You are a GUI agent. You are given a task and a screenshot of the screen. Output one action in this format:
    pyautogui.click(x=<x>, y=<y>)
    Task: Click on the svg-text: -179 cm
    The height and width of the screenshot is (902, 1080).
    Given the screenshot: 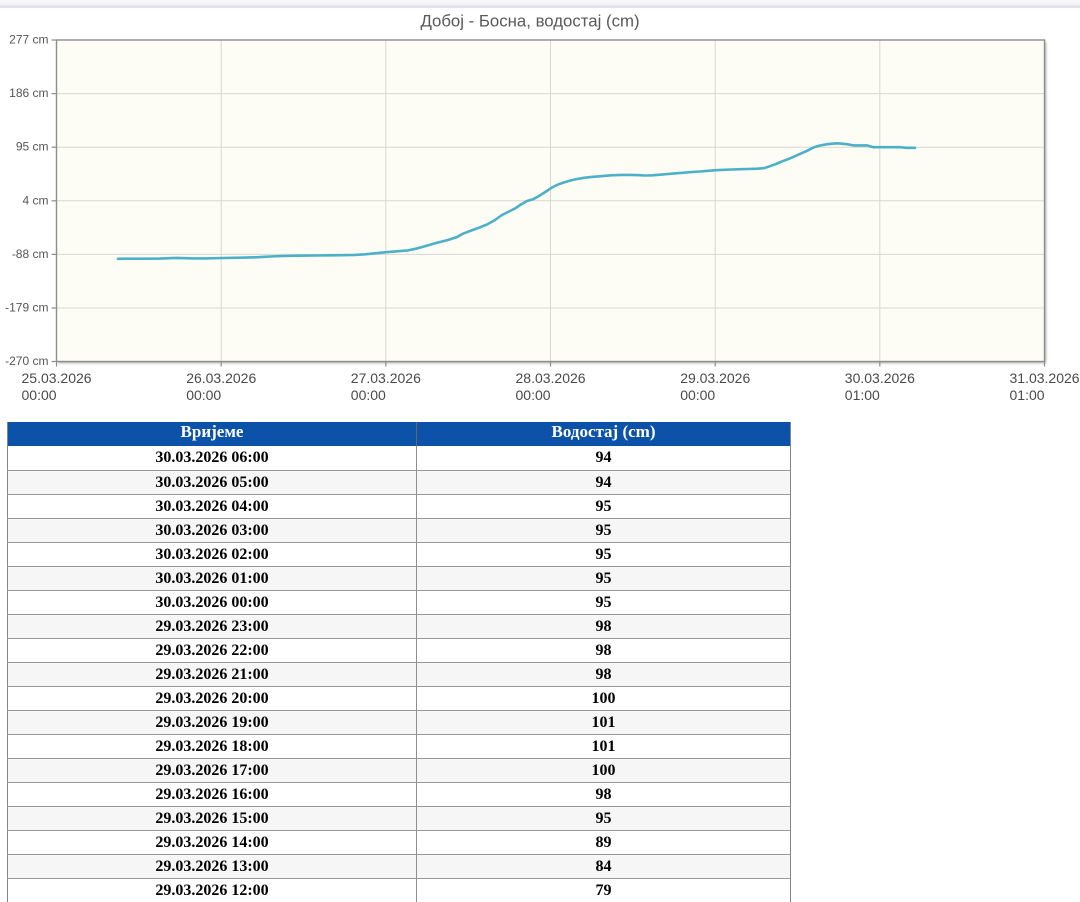 What is the action you would take?
    pyautogui.click(x=26, y=308)
    